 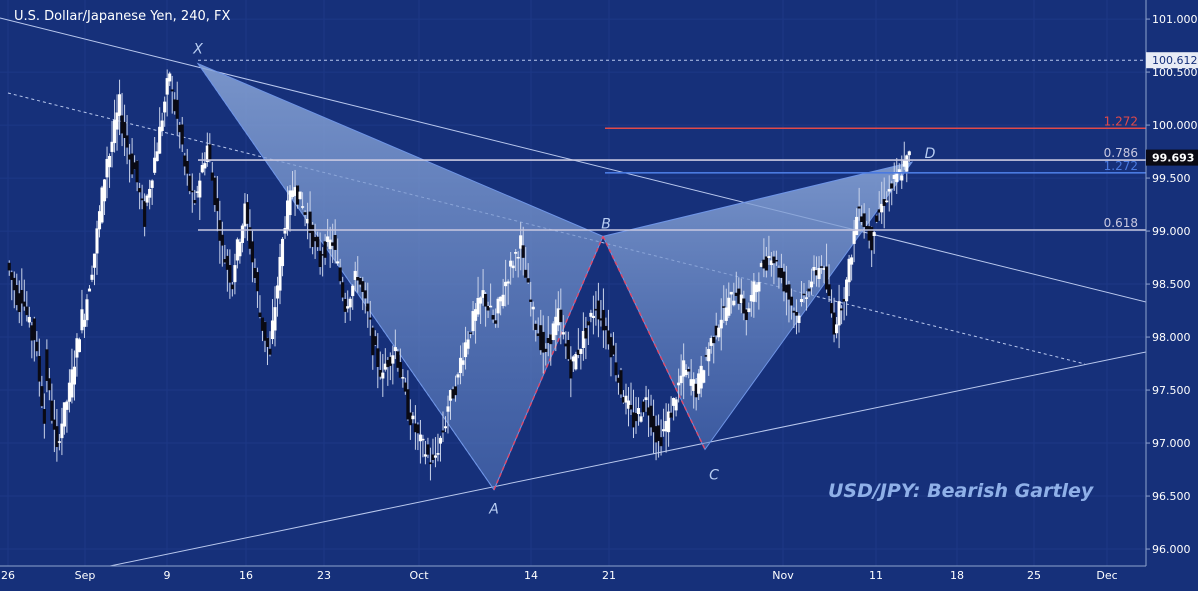 What do you see at coordinates (654, 343) in the screenshot?
I see `bc-leg` at bounding box center [654, 343].